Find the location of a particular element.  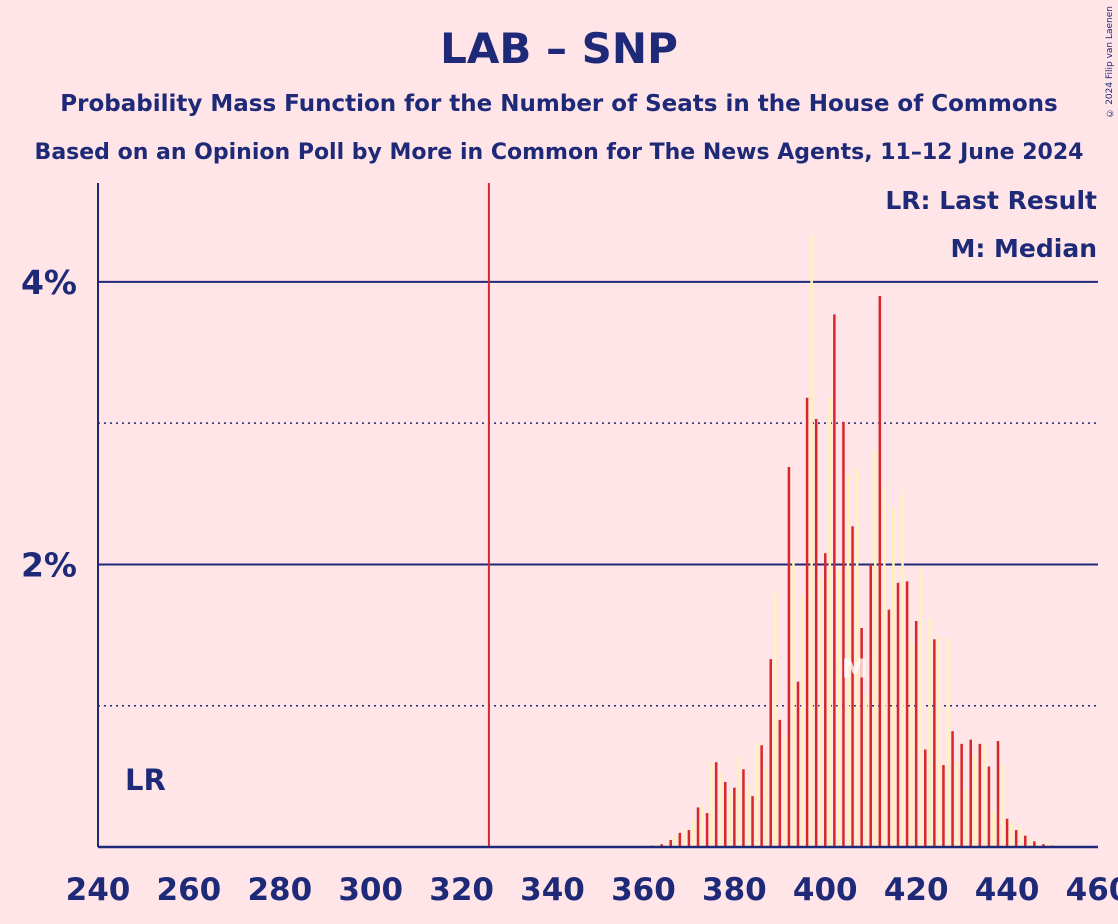

x-tick-280: 280 is located at coordinates (279, 890).